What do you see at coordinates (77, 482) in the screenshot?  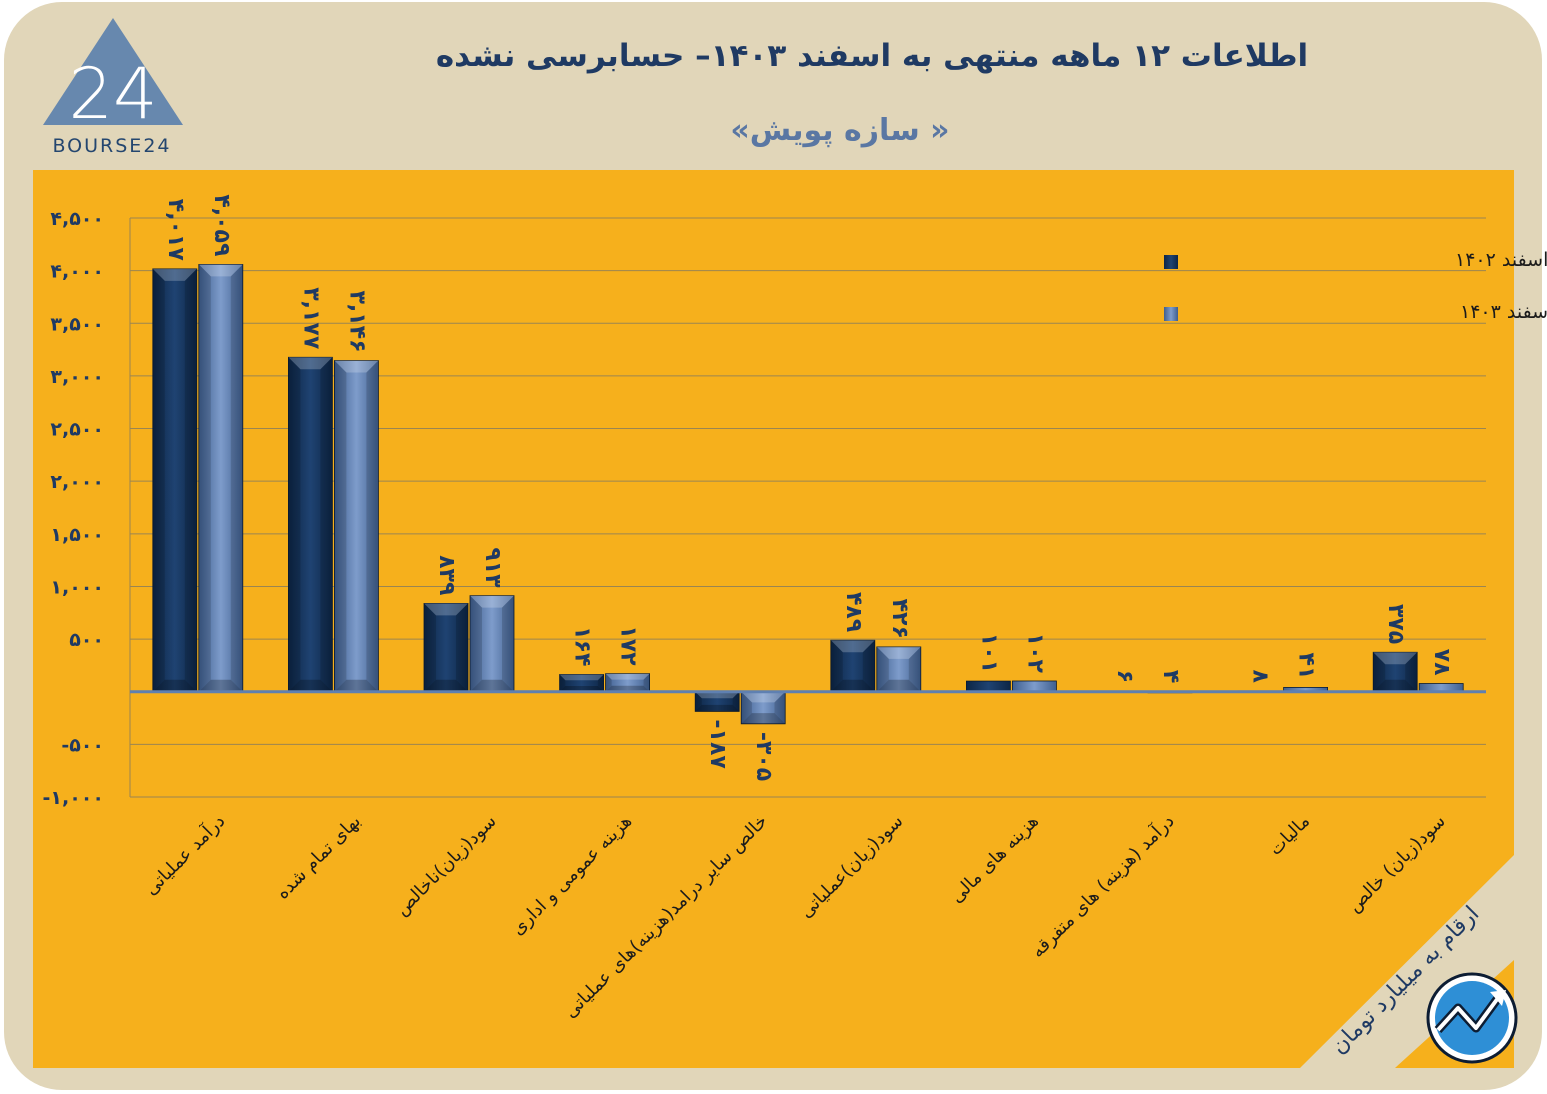 I see `y-tick-label: ۲,۰۰۰` at bounding box center [77, 482].